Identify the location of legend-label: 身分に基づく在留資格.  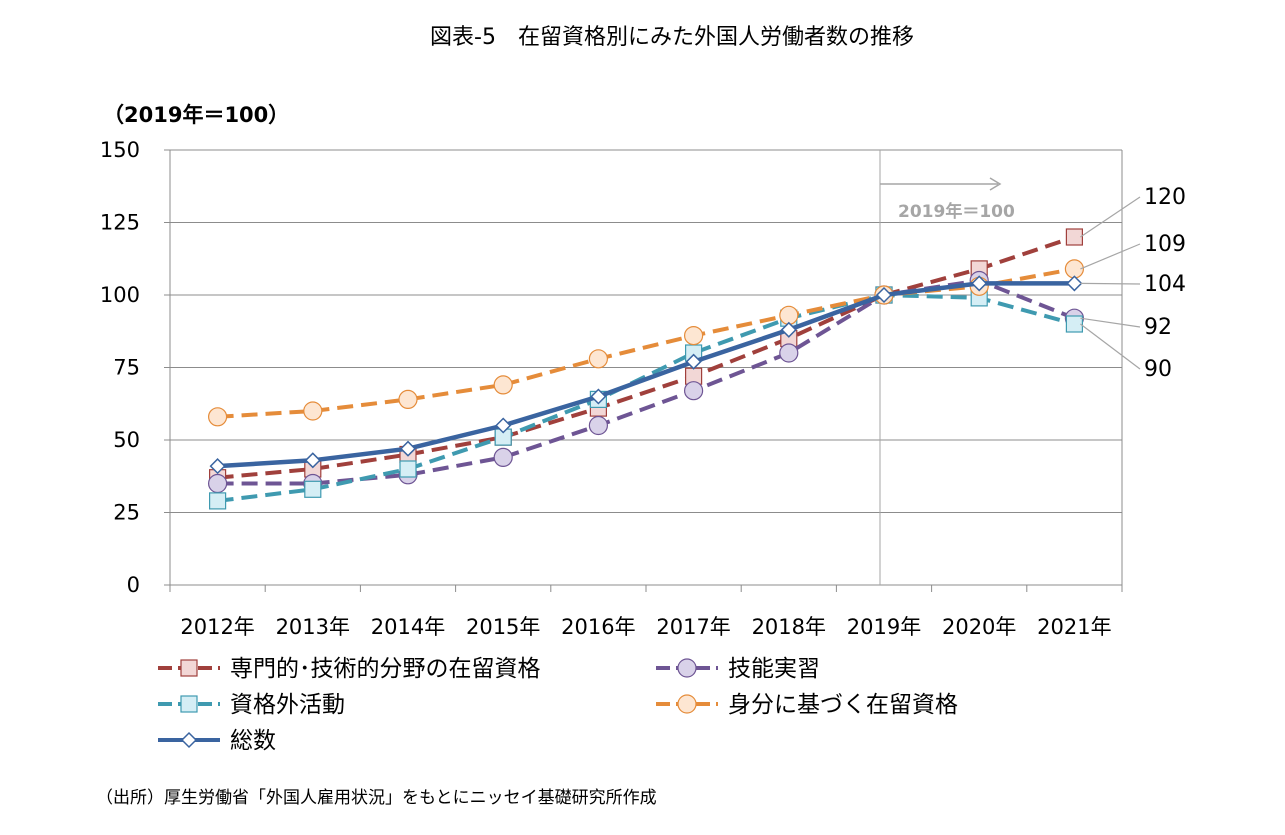
(843, 705).